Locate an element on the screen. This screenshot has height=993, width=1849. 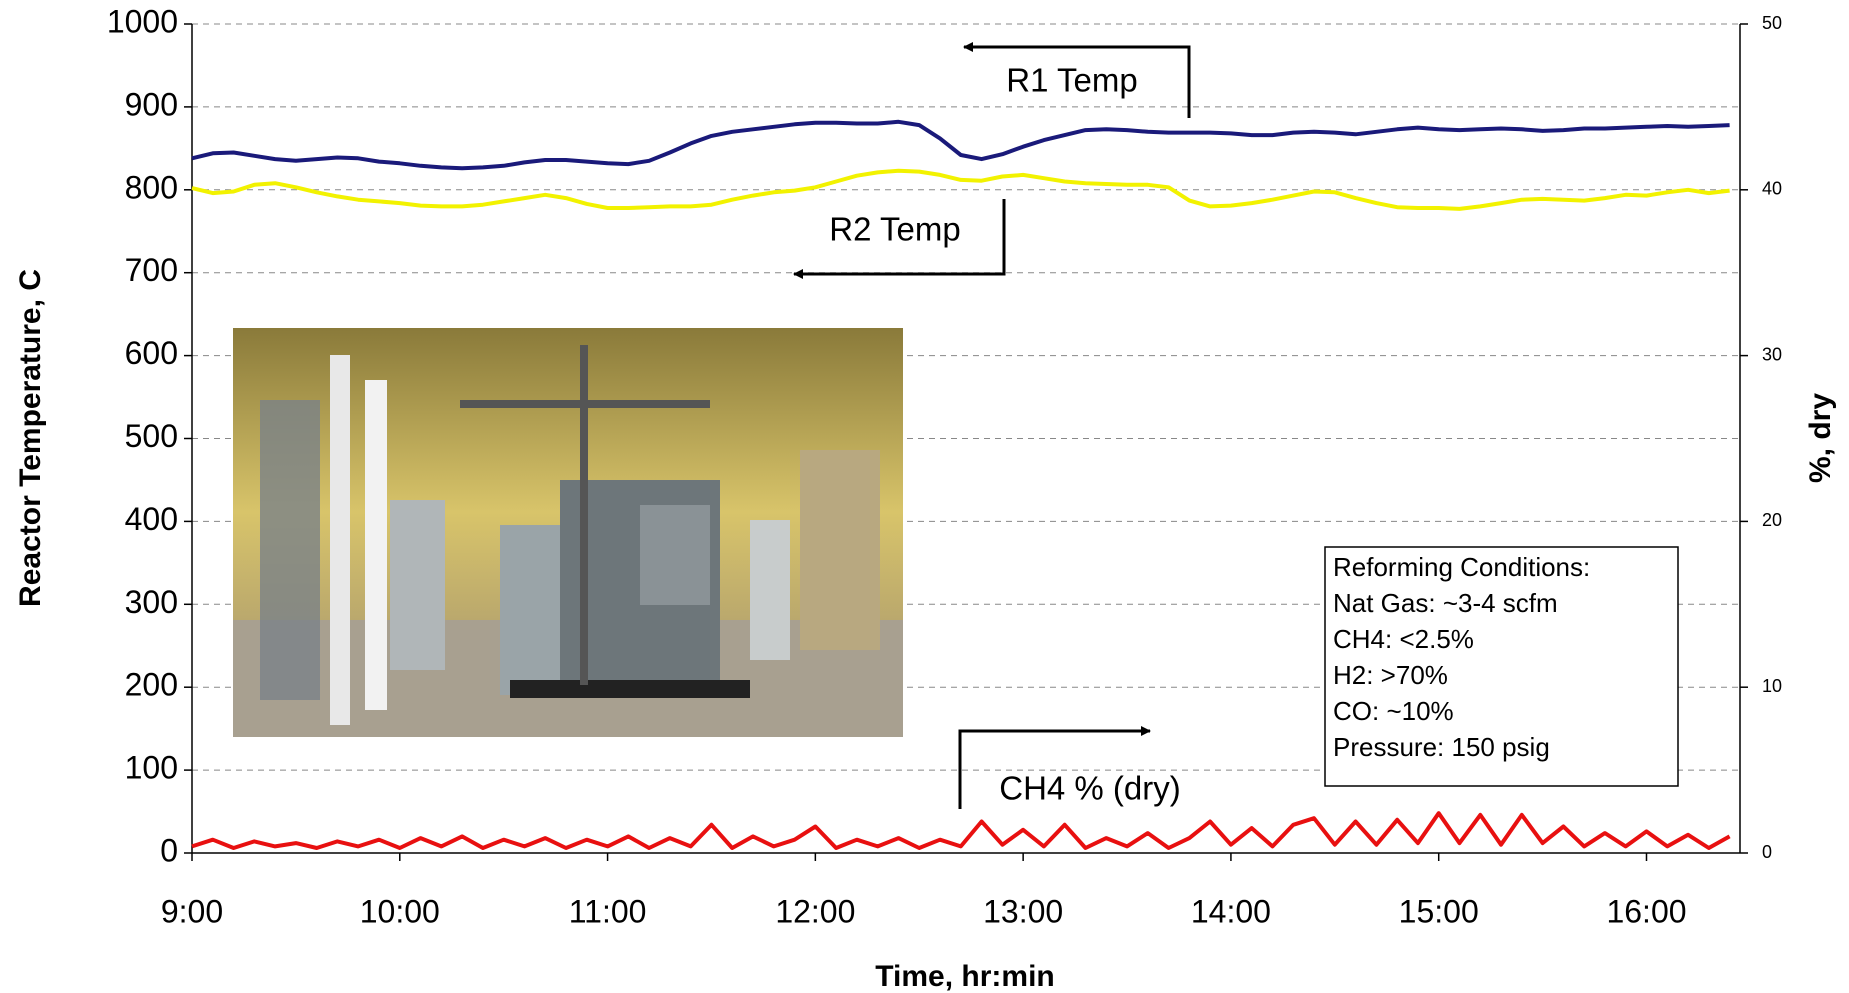
x-tick-label: 12:00 is located at coordinates (815, 911).